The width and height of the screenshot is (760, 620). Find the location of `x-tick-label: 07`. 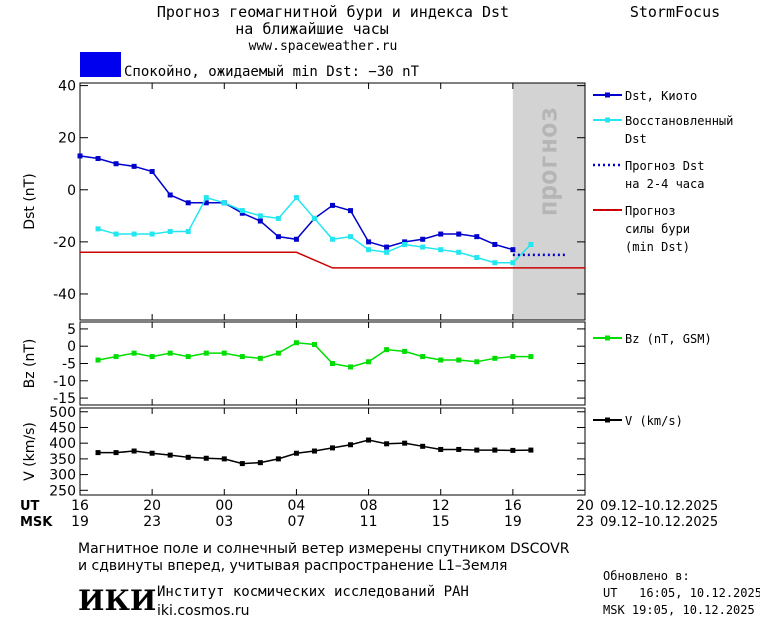

x-tick-label: 07 is located at coordinates (297, 522).